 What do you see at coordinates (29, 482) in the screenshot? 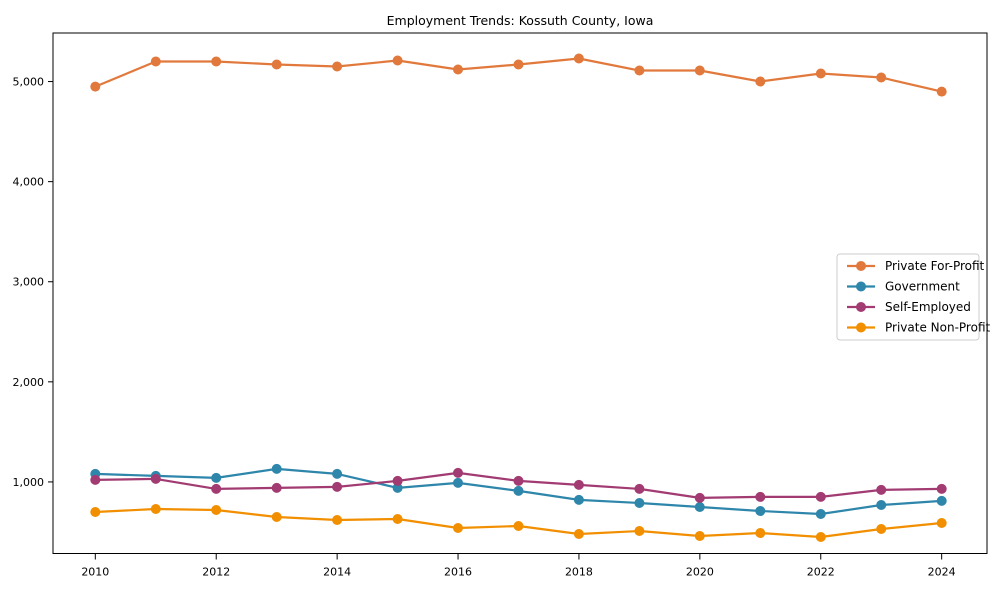
I see `y-tick-label: 1,000` at bounding box center [29, 482].